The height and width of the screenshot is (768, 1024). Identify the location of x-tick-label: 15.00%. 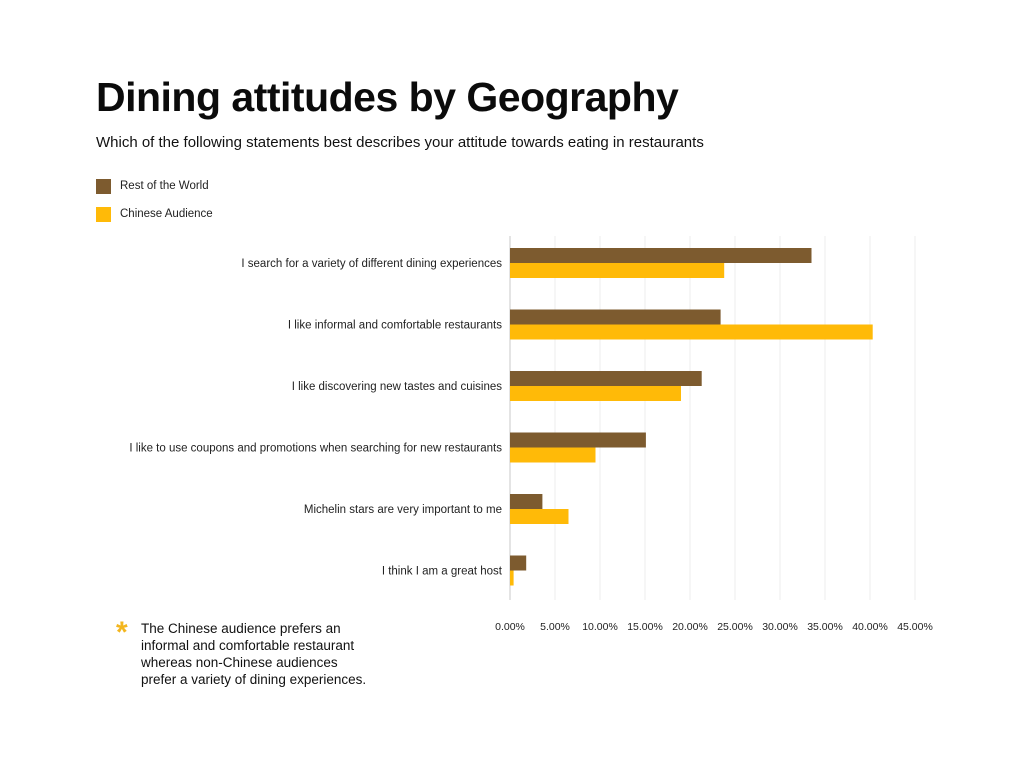
(645, 627).